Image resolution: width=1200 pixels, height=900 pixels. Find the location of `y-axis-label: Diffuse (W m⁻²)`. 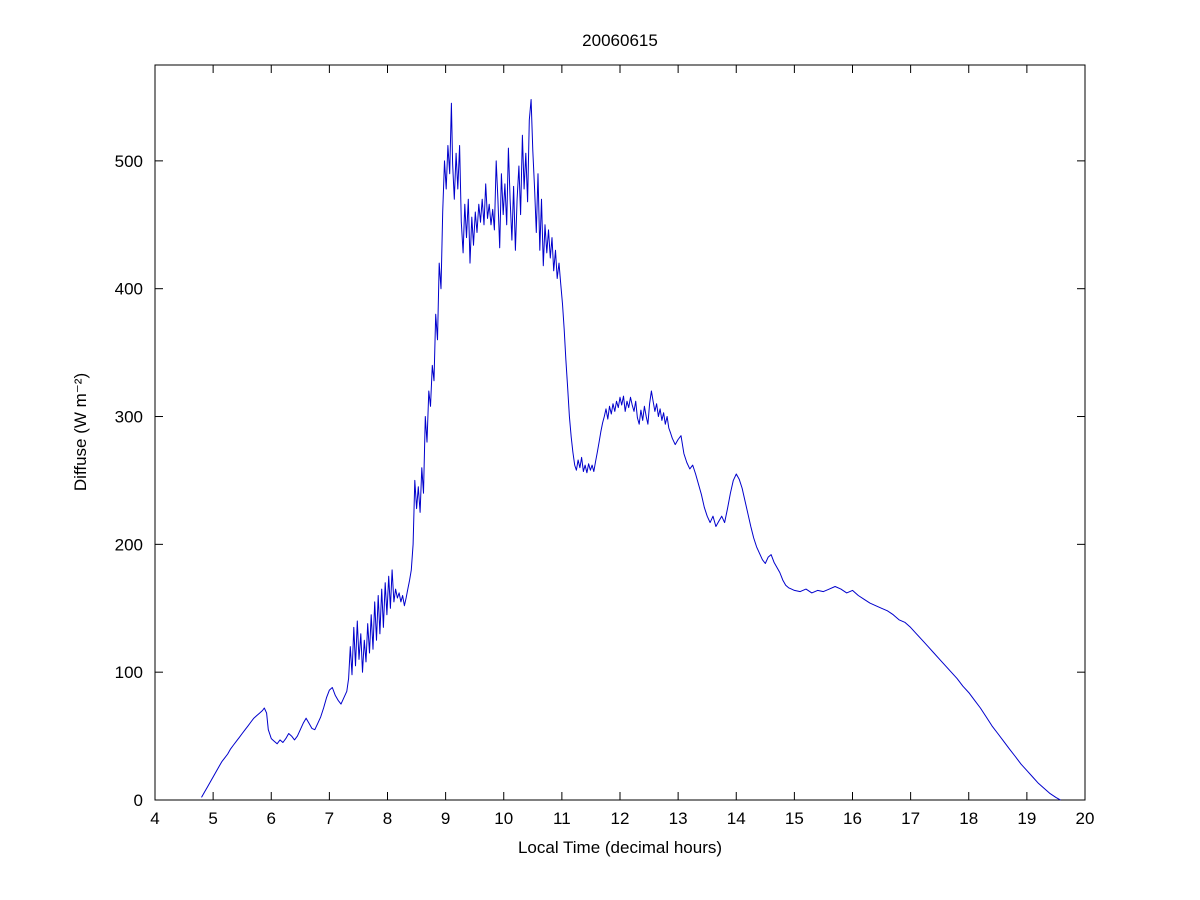

y-axis-label: Diffuse (W m⁻²) is located at coordinates (80, 432).